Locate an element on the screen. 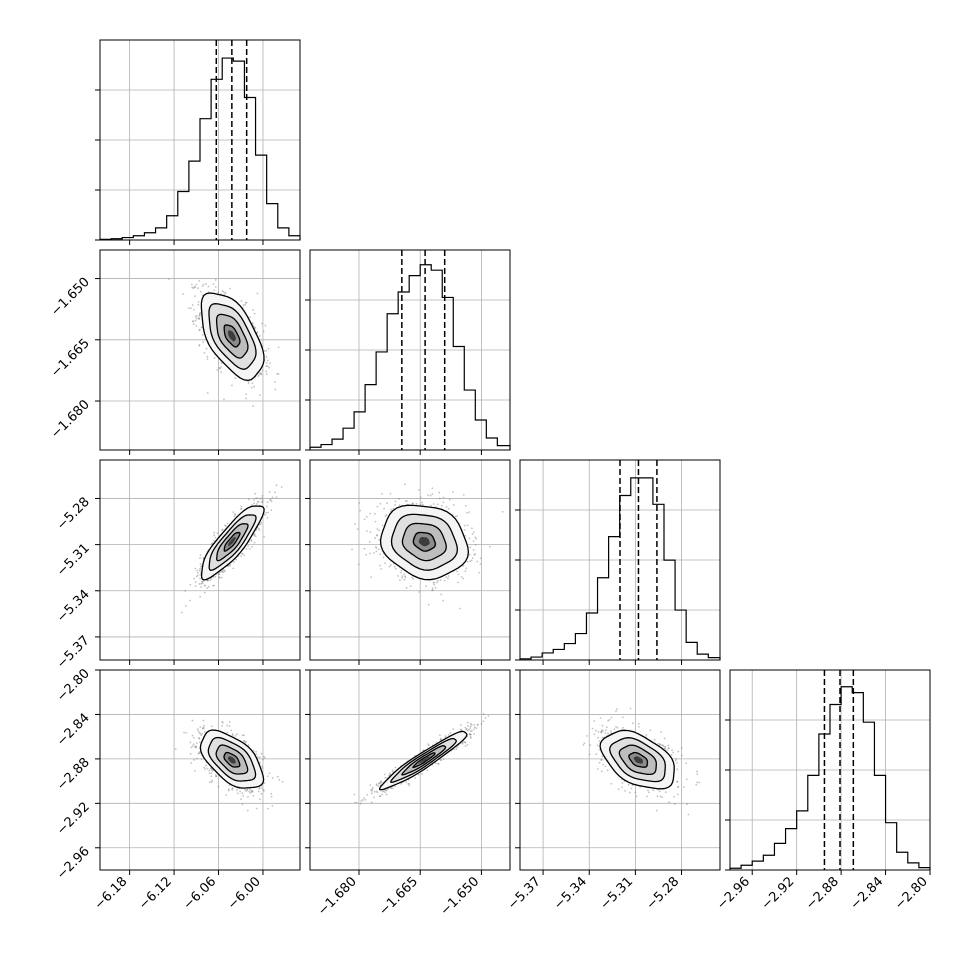 The width and height of the screenshot is (970, 970). panel-2d is located at coordinates (427, 546).